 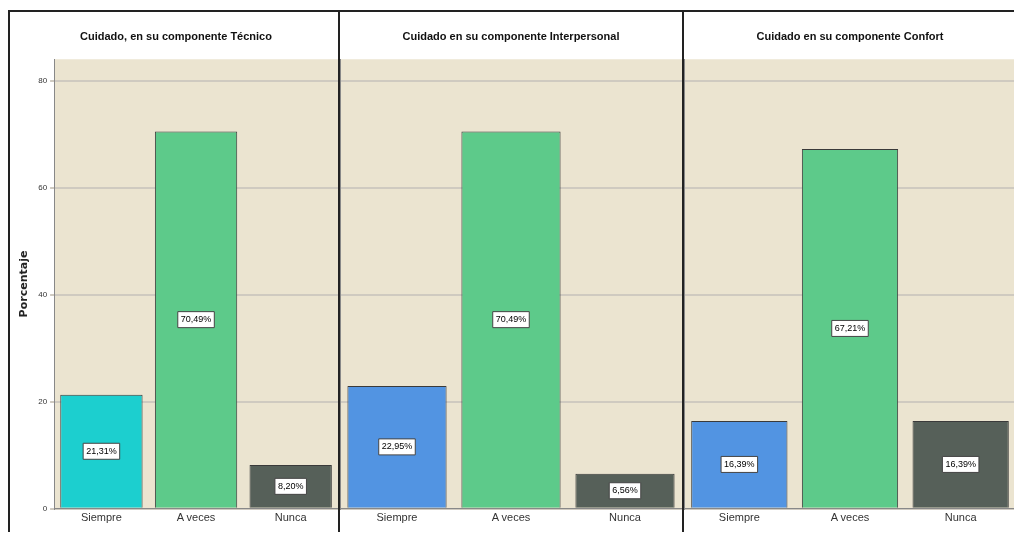 What do you see at coordinates (176, 35) in the screenshot?
I see `chart-title: Cuidado, en su componente Técnico` at bounding box center [176, 35].